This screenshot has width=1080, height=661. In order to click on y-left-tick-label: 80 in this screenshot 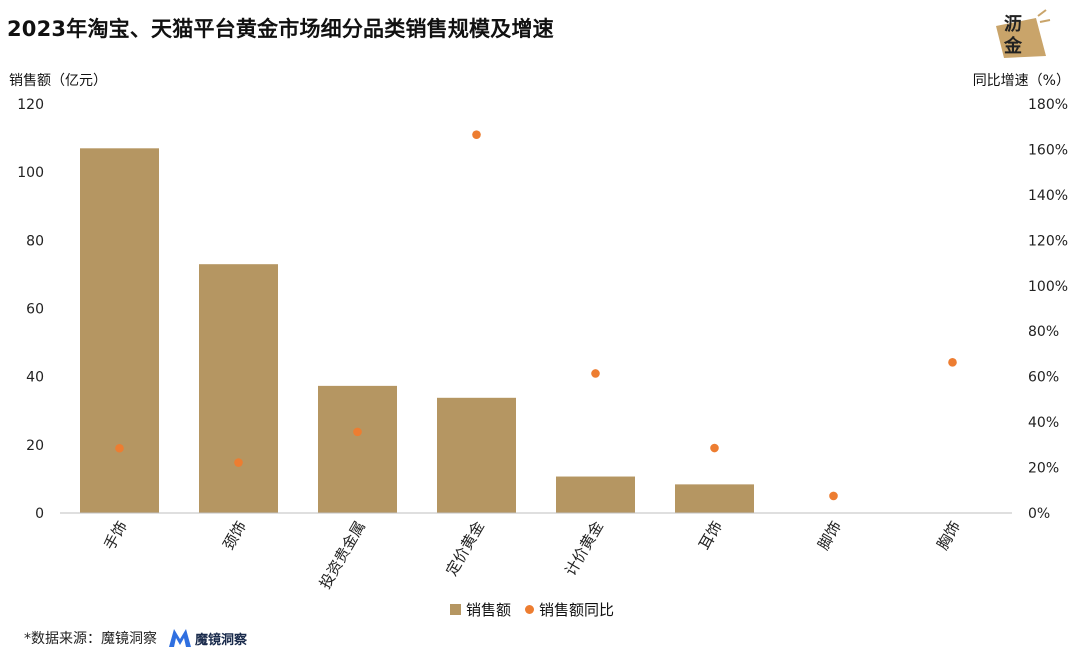, I will do `click(35, 241)`.